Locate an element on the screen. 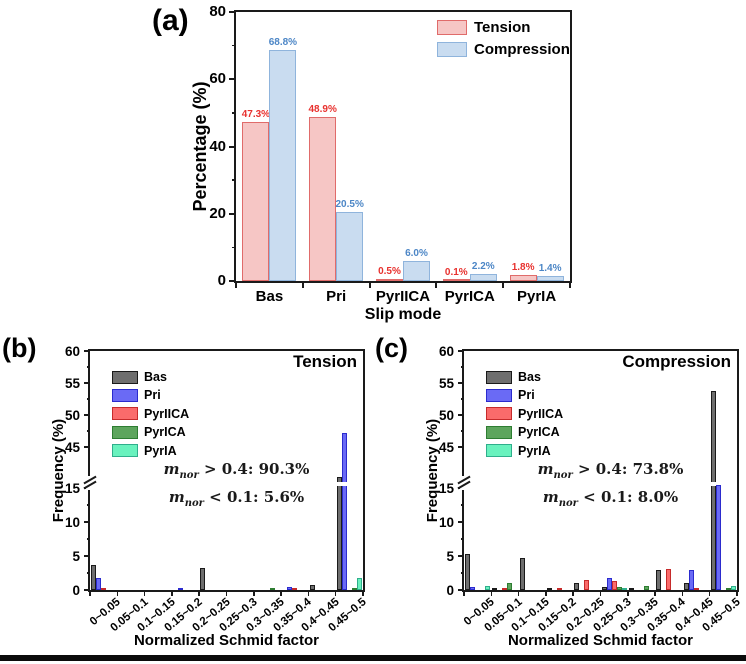 This screenshot has width=746, height=664. bar-pyriica-bin1 is located at coordinates (104, 589).